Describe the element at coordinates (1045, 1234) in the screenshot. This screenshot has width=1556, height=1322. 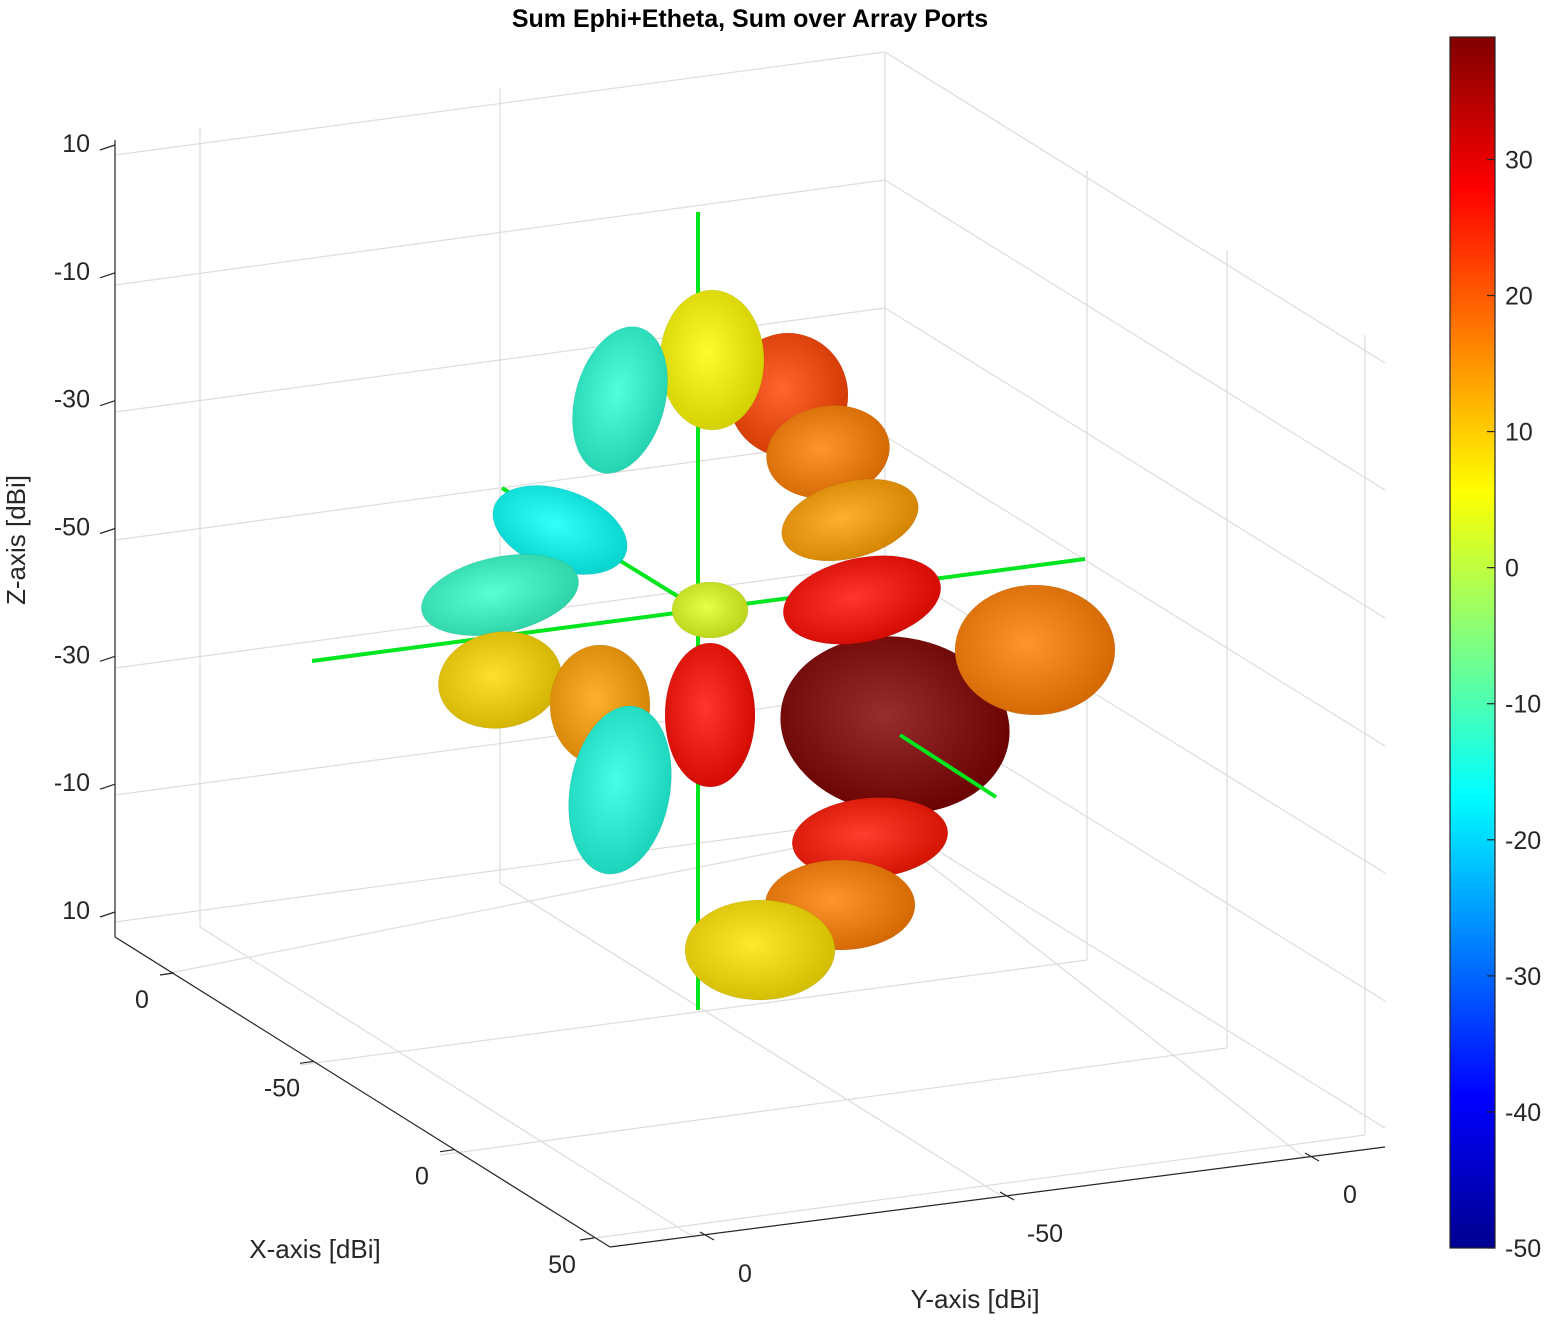
I see `y-tick-label: -50` at that location.